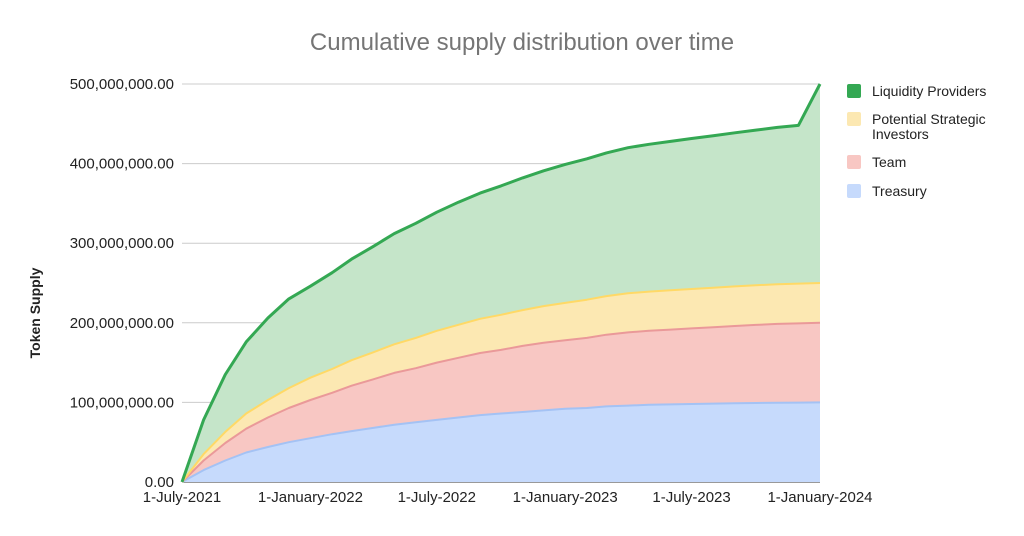 The width and height of the screenshot is (1024, 536). I want to click on y-axis-label: Token Supply, so click(35, 312).